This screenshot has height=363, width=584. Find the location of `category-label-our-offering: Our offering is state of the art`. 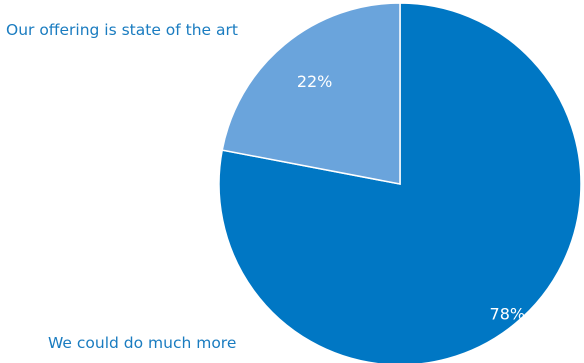

category-label-our-offering: Our offering is state of the art is located at coordinates (122, 30).